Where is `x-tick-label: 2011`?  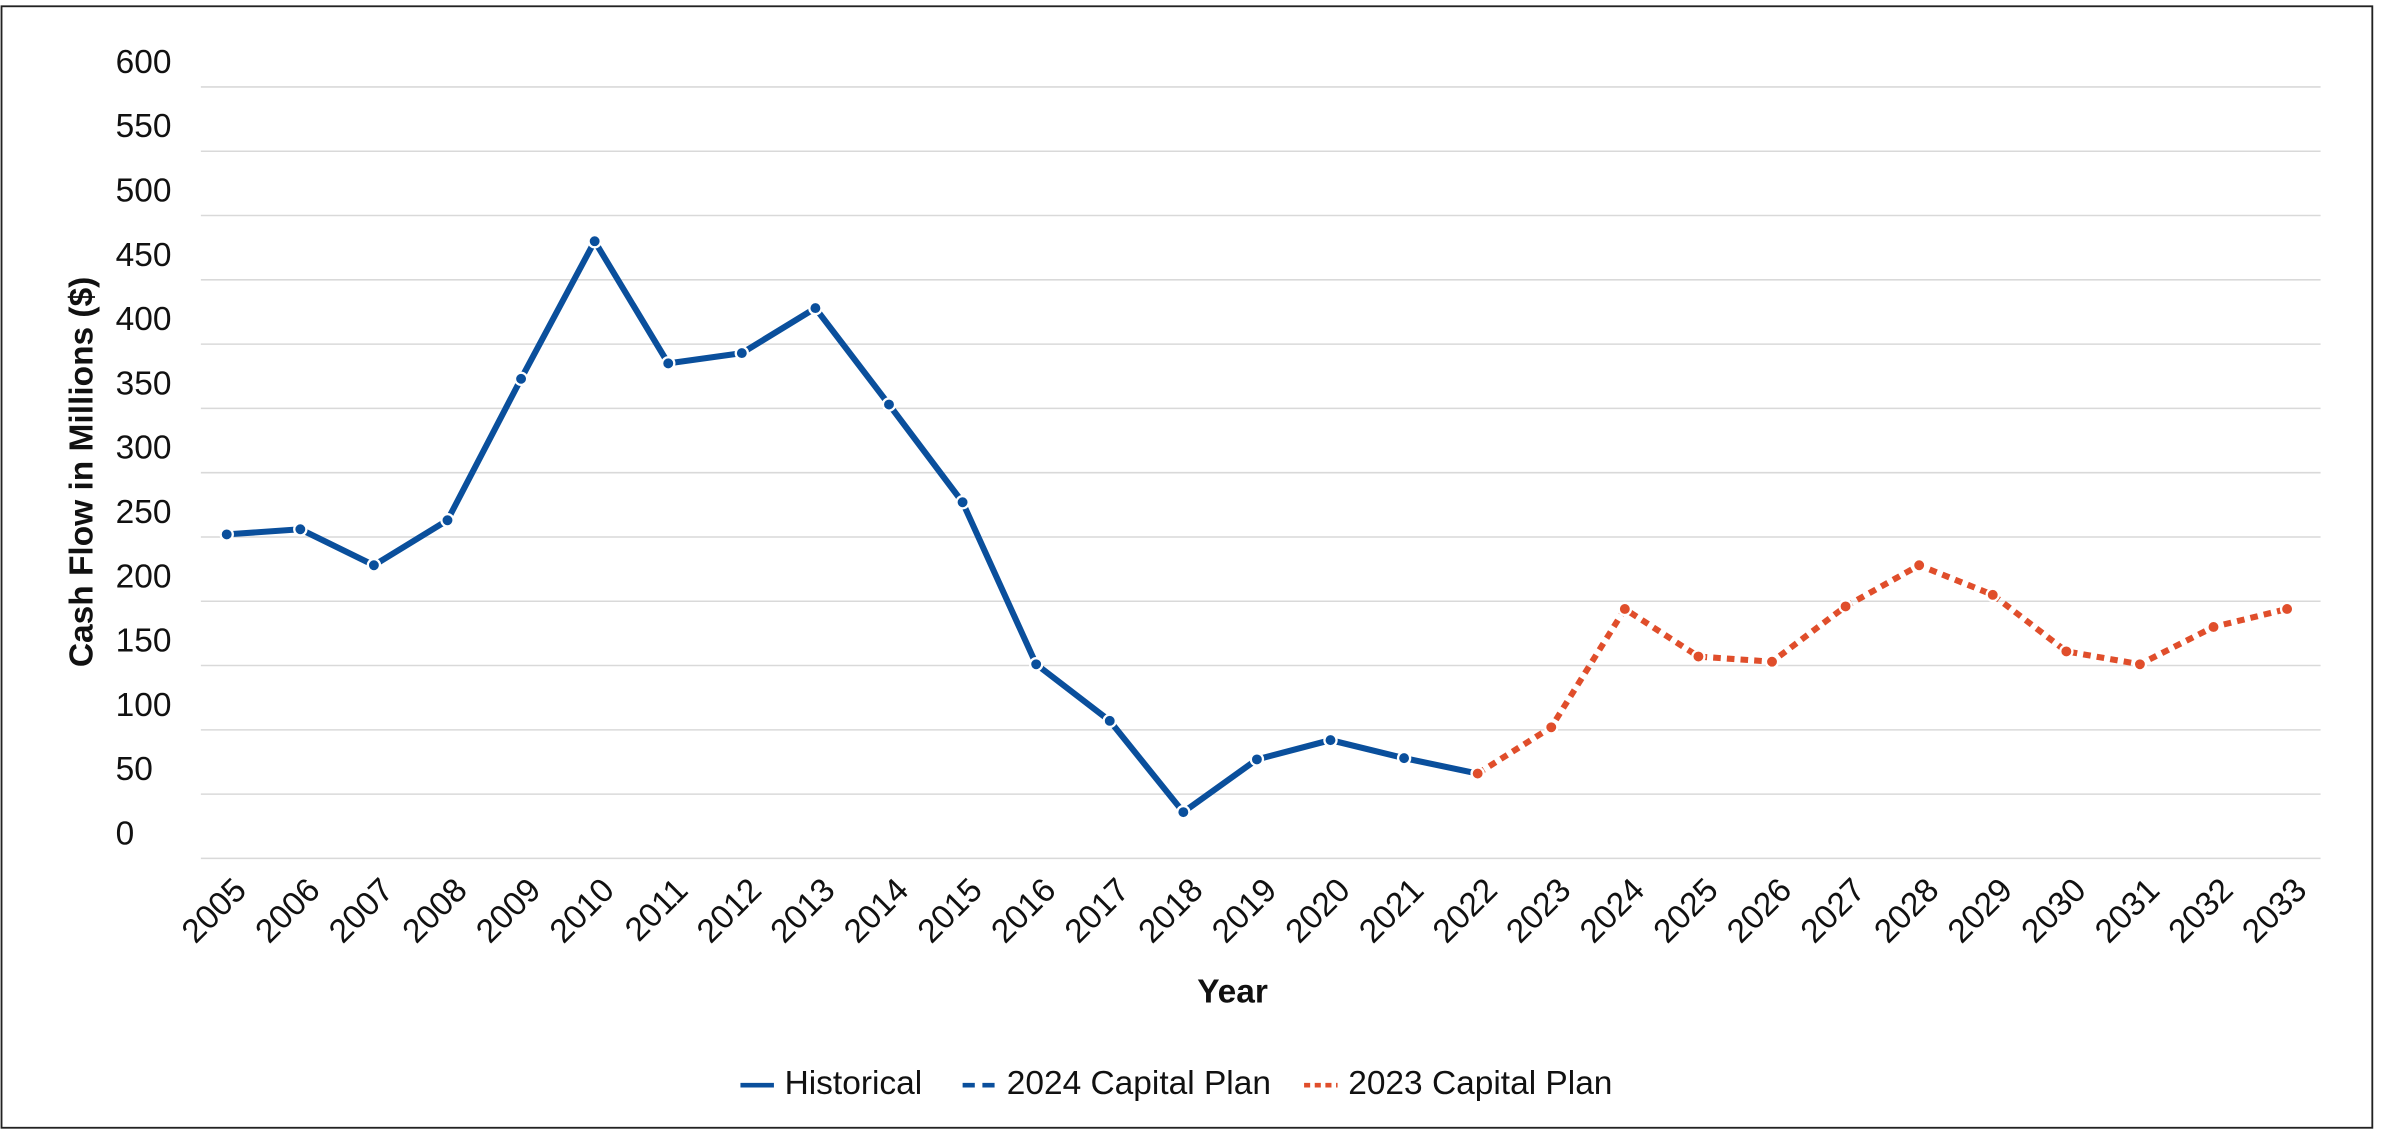 x-tick-label: 2011 is located at coordinates (656, 910).